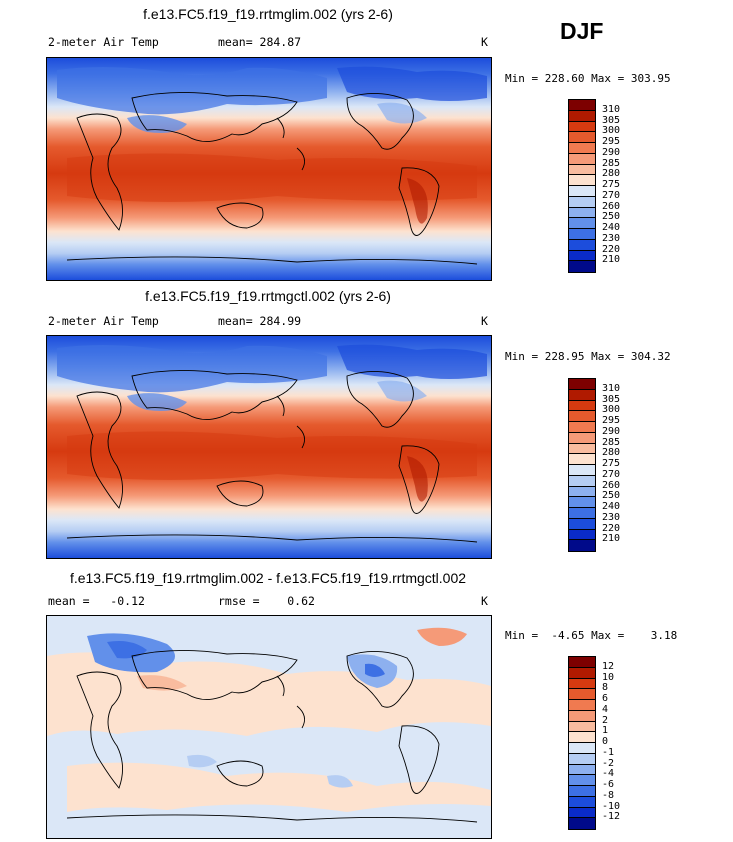  What do you see at coordinates (605, 709) in the screenshot?
I see `colorbar-tick-label: 4` at bounding box center [605, 709].